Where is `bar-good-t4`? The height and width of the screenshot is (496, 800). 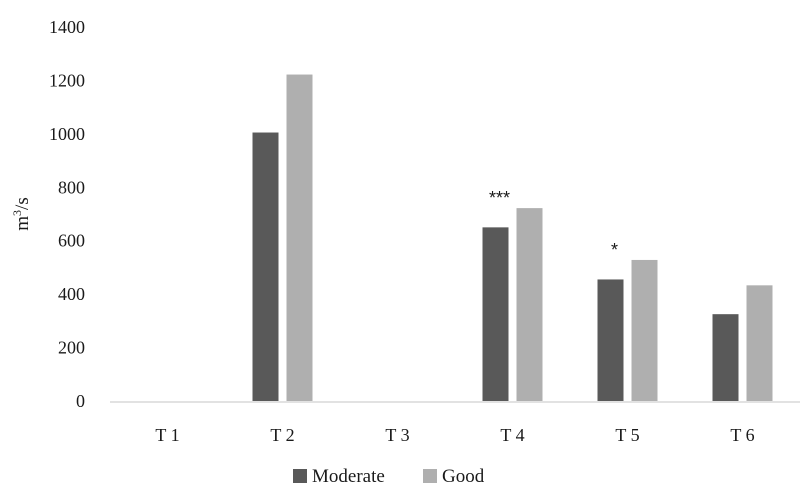 bar-good-t4 is located at coordinates (529, 304).